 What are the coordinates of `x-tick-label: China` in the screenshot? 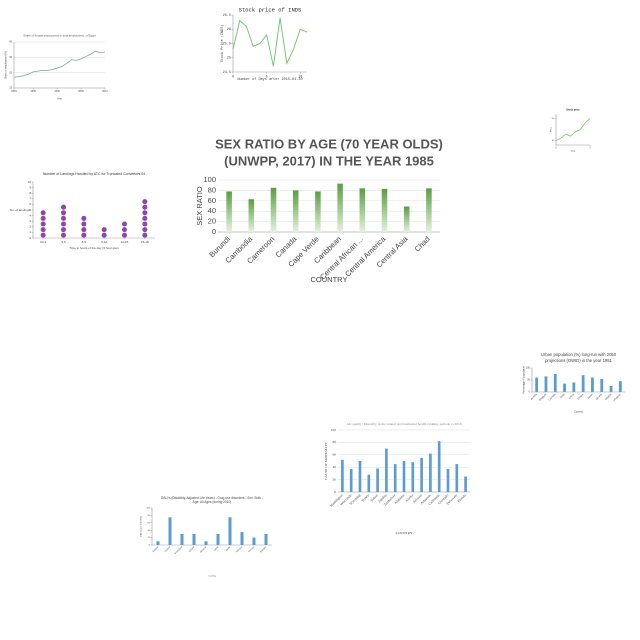 It's located at (571, 396).